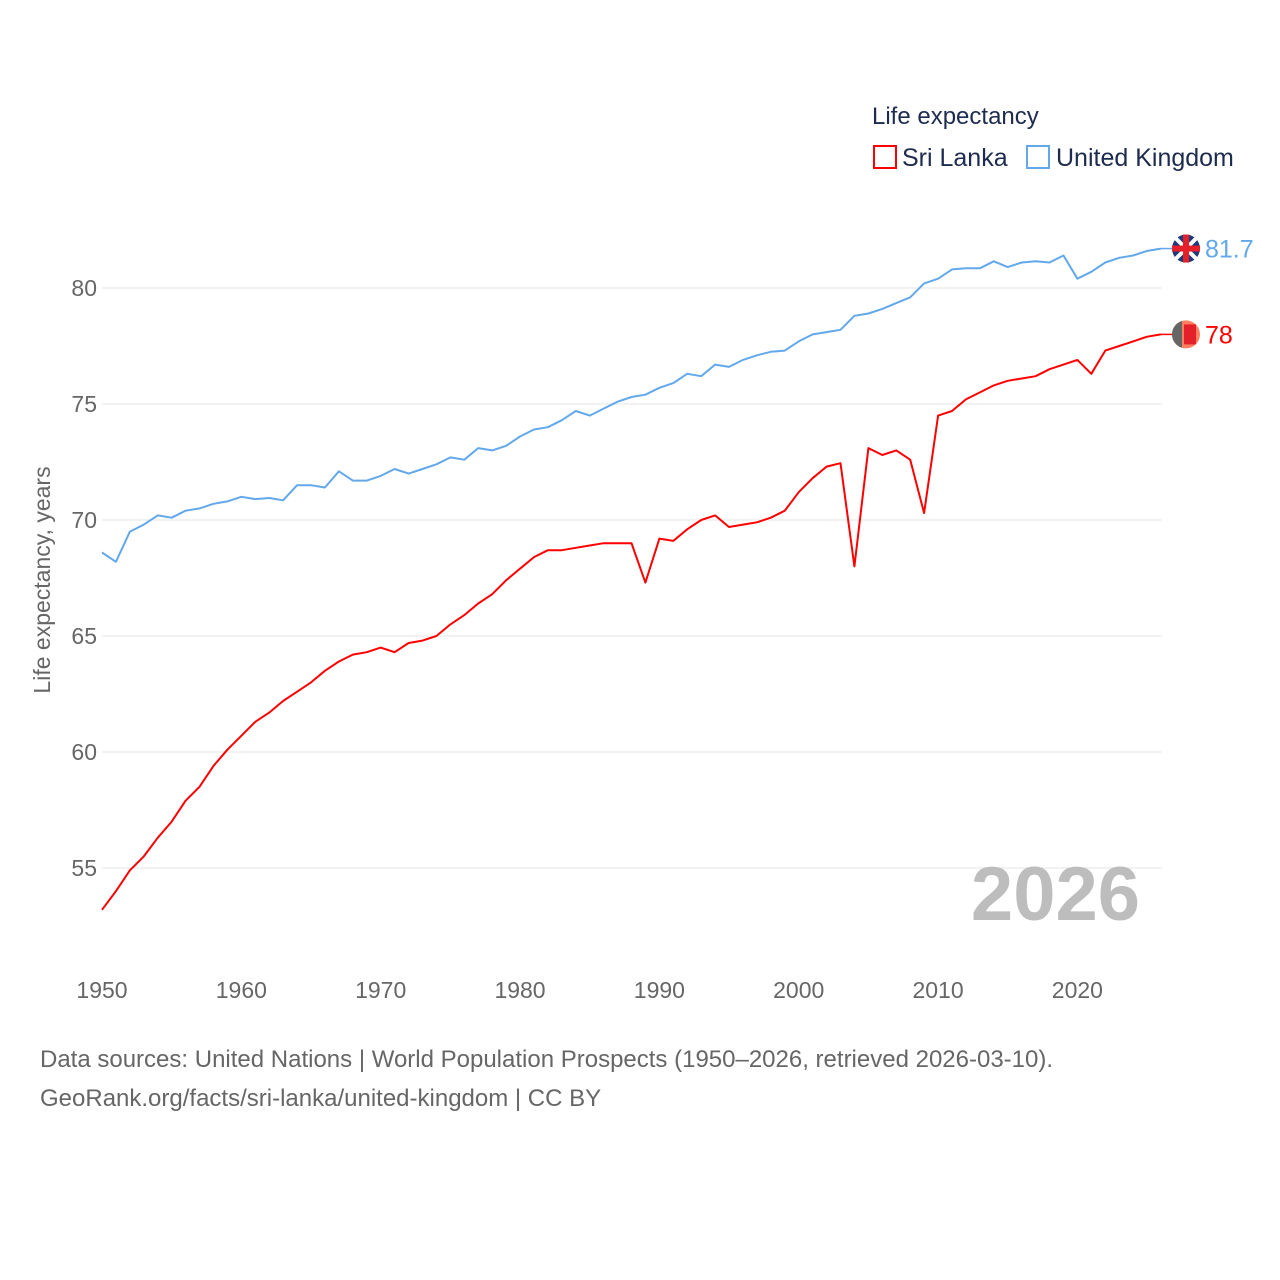  I want to click on x-axis-ticks: 1950 1960 1970 1980 1990 2000 2010 2020, so click(589, 990).